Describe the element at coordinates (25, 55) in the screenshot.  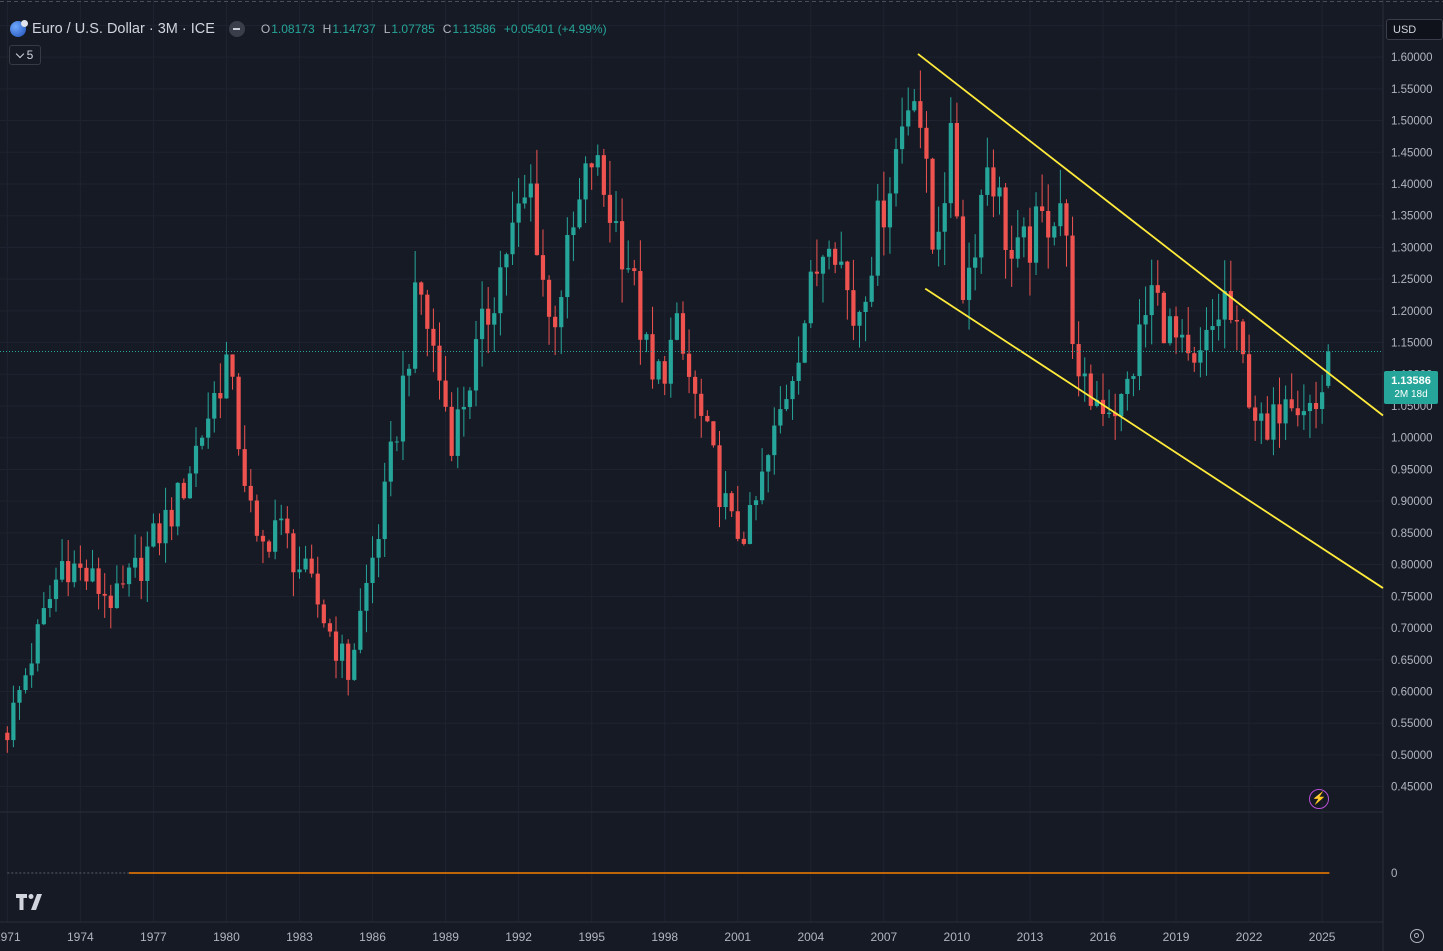
I see `indicators-toggle-button: 5` at that location.